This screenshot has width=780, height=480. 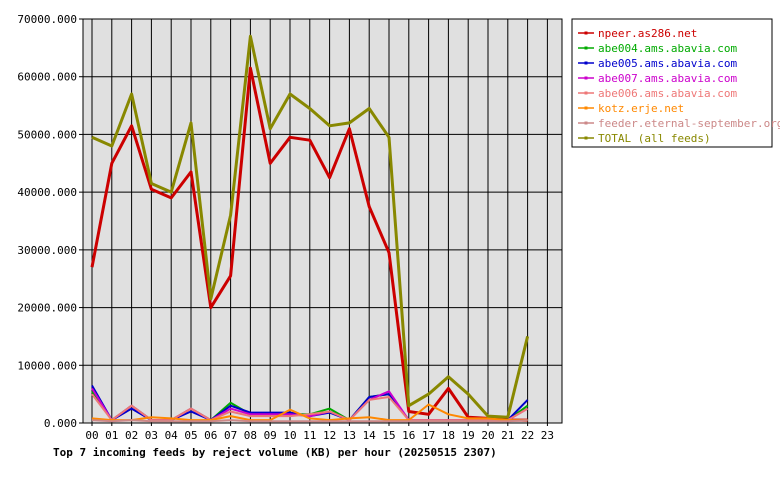 I want to click on y-tick-label: 60000.000, so click(x=47, y=77).